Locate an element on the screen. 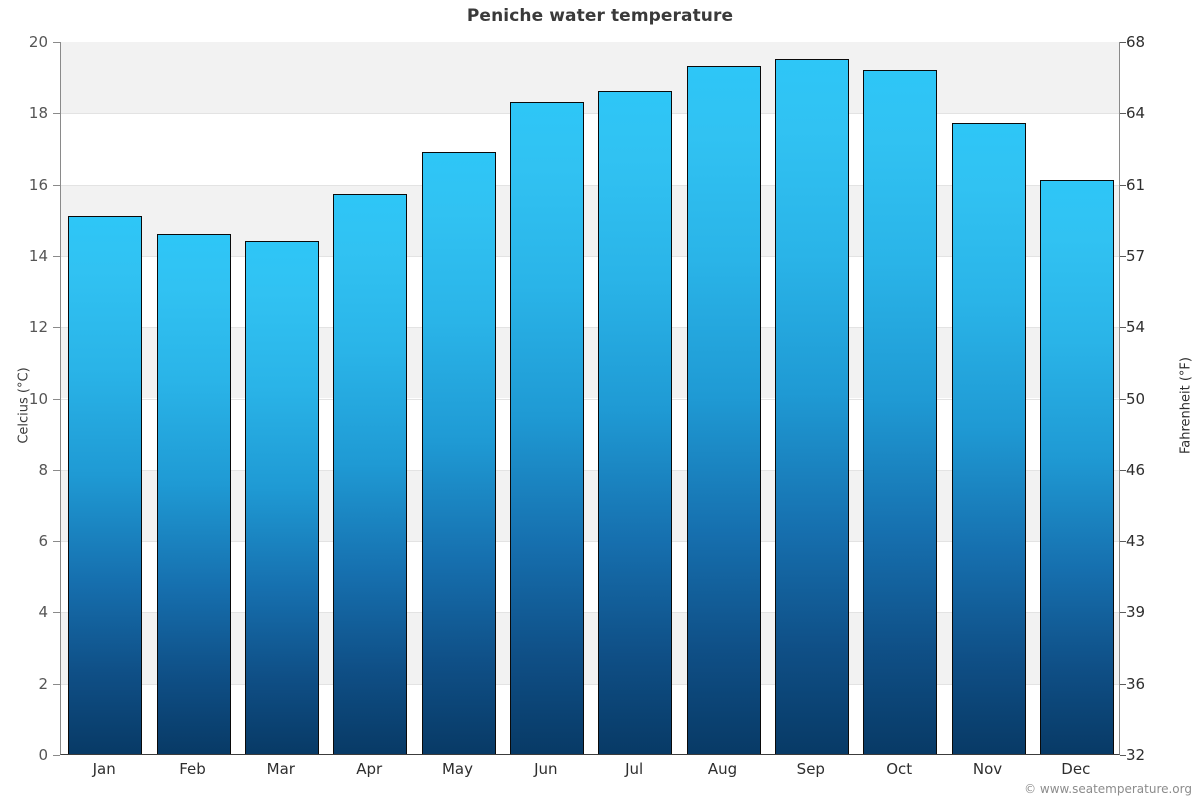 The width and height of the screenshot is (1200, 800). bar-apr is located at coordinates (370, 474).